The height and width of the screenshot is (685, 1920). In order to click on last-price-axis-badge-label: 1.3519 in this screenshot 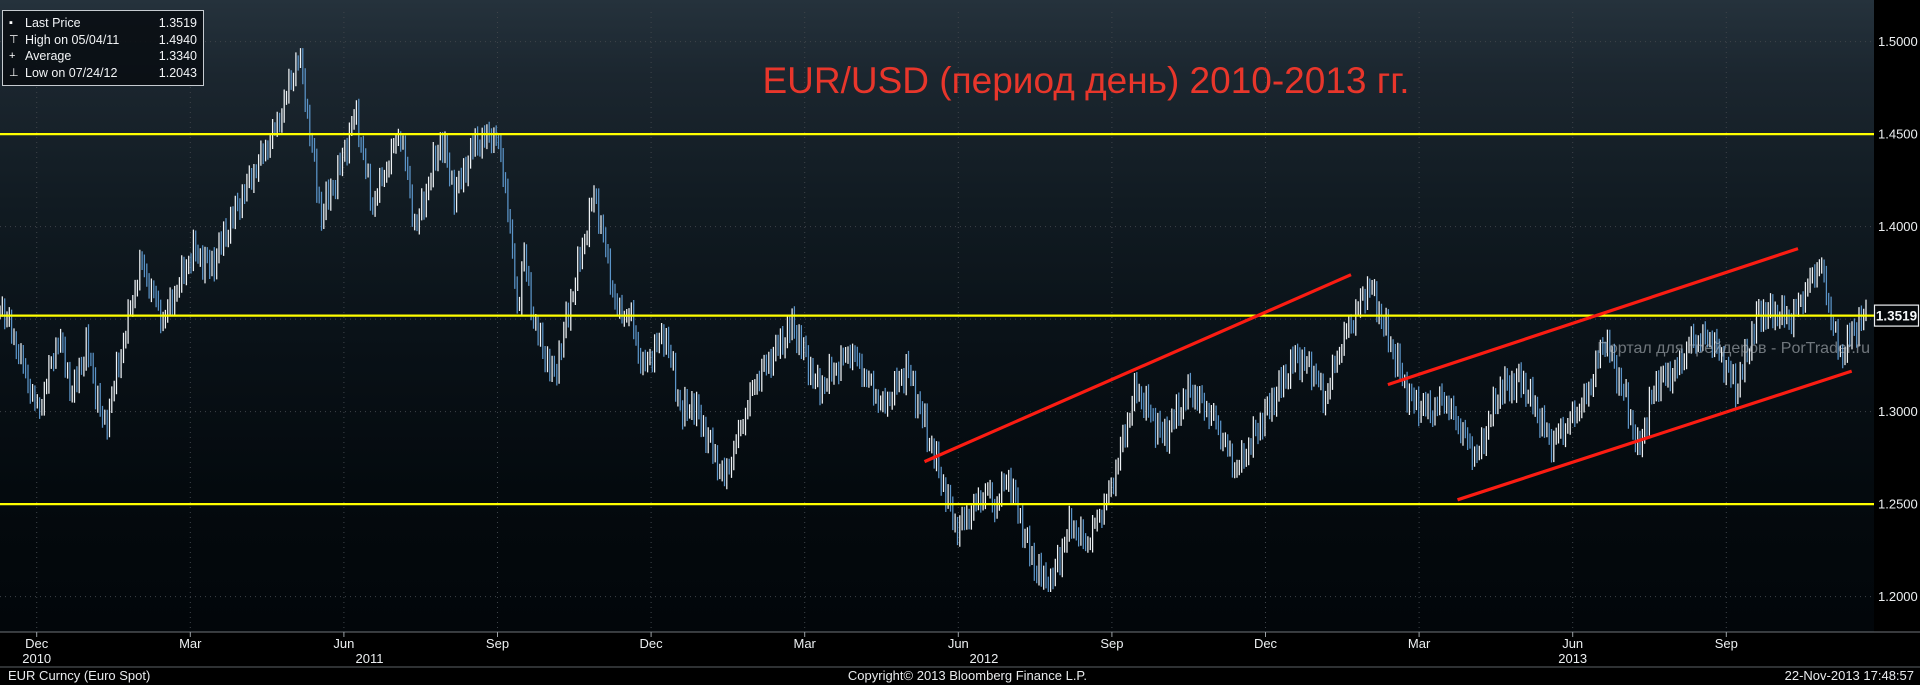, I will do `click(1896, 315)`.